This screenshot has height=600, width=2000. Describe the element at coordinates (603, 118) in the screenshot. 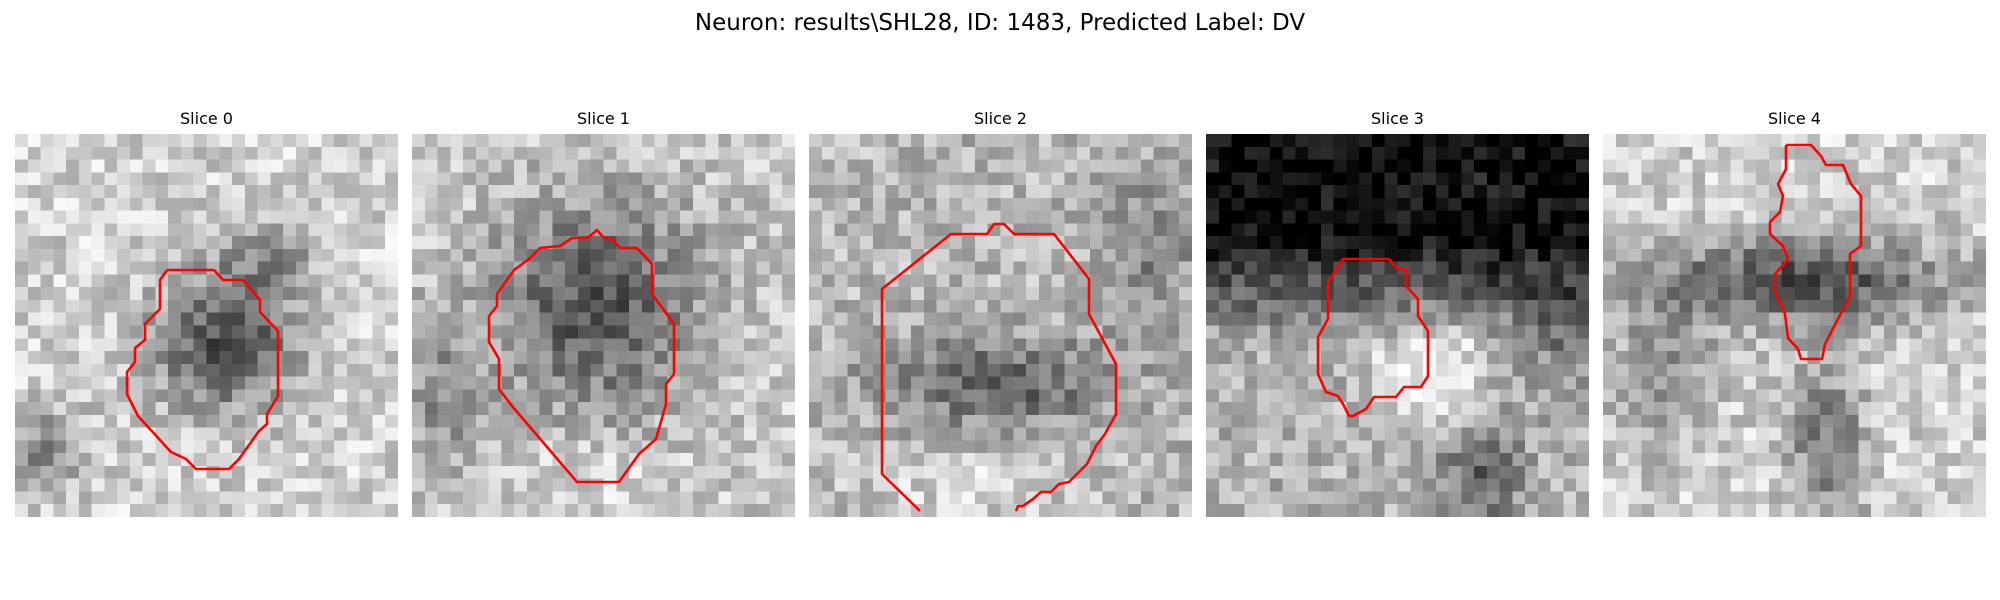

I see `slice-title-1: Slice 1` at that location.